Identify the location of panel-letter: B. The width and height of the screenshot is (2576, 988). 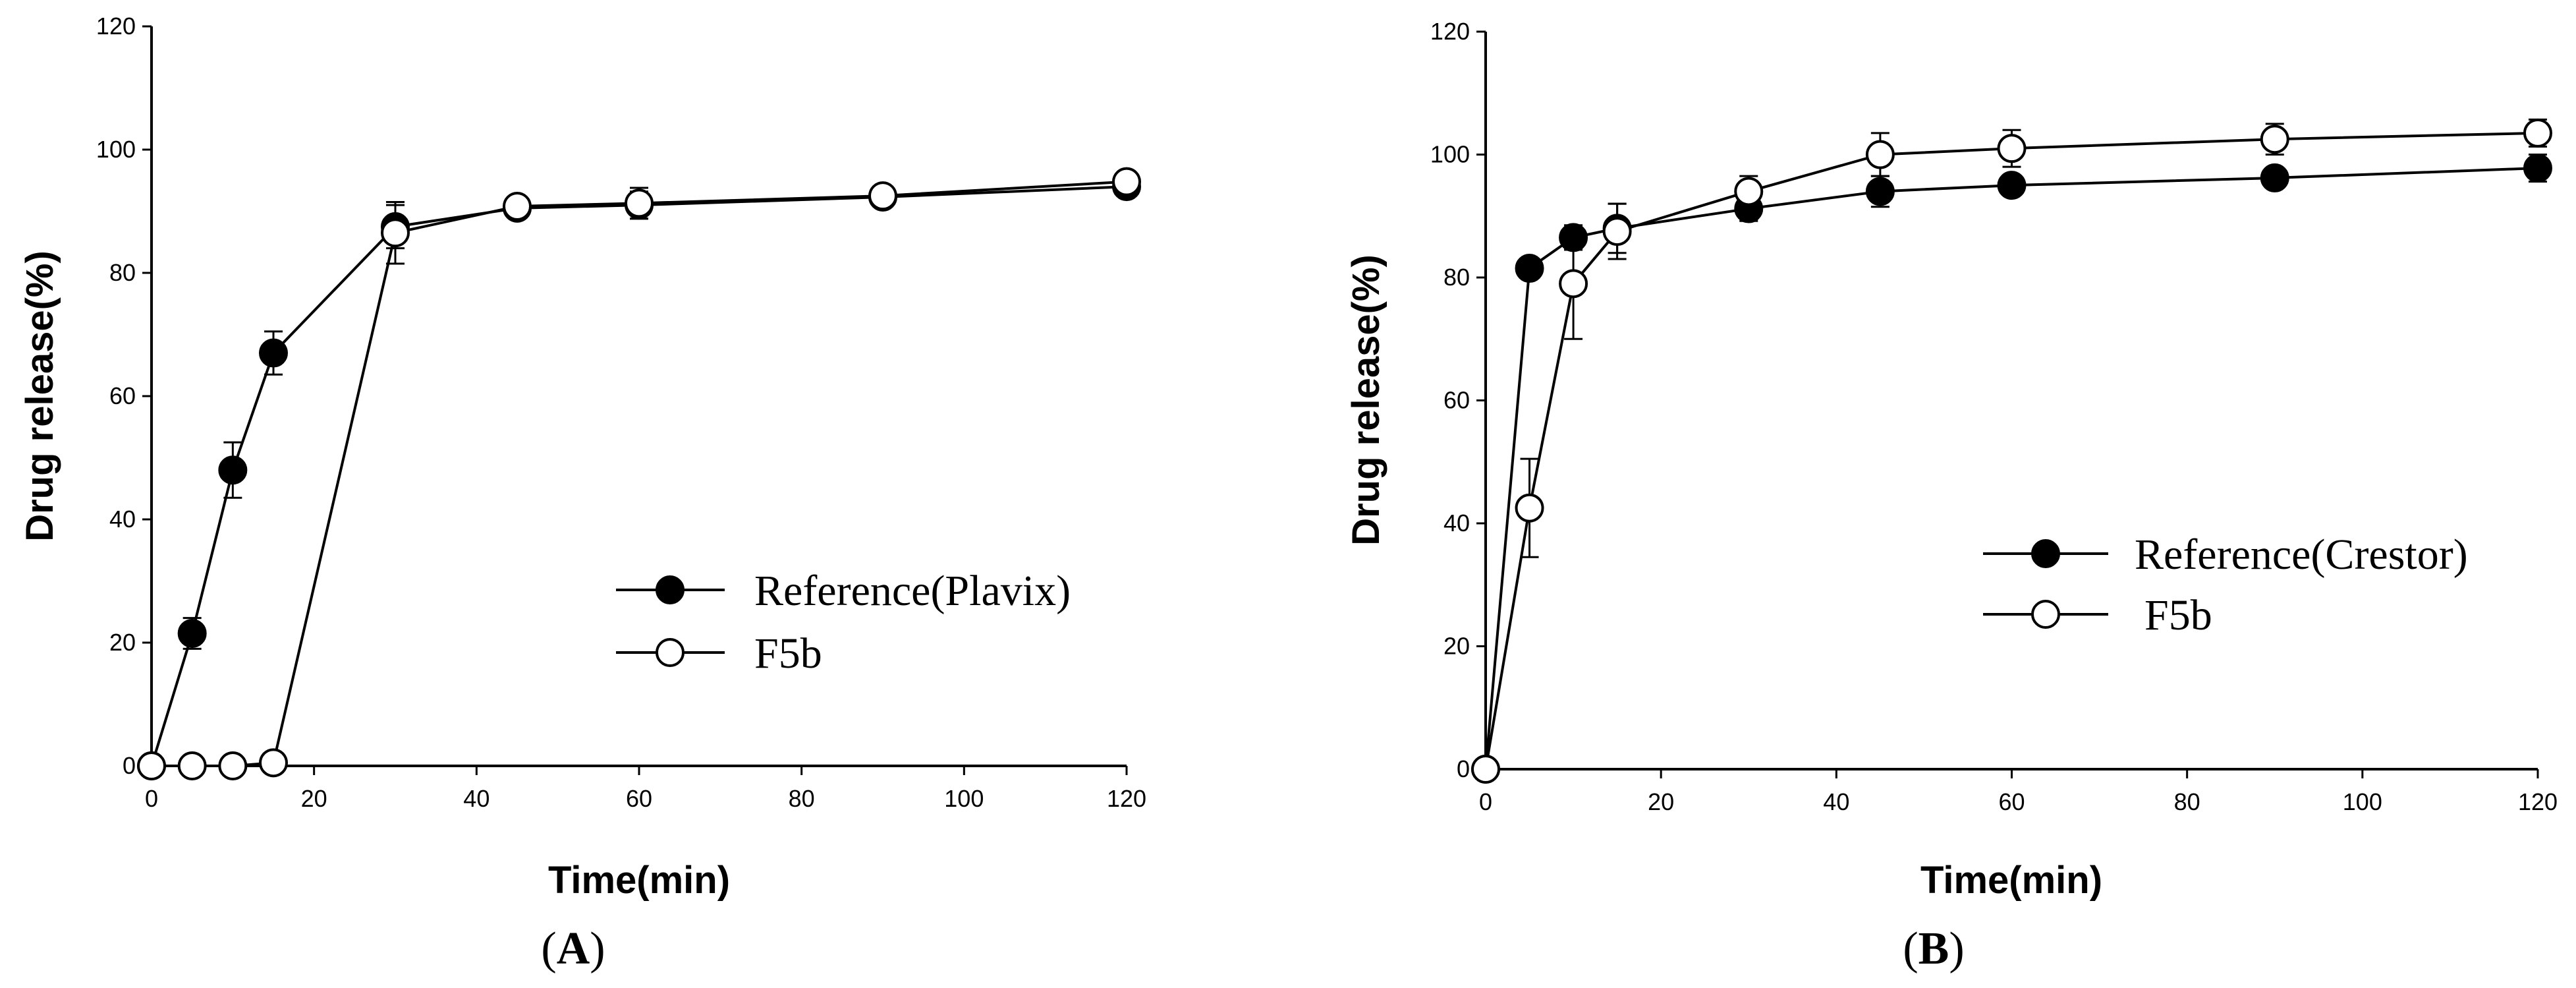
(1933, 949).